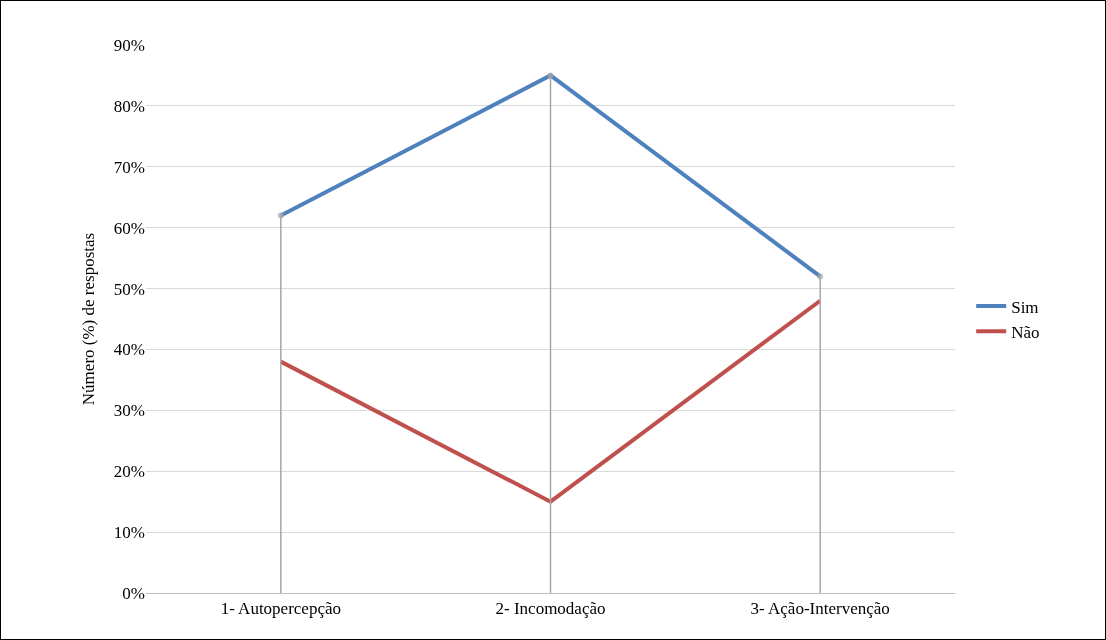 The width and height of the screenshot is (1106, 640). What do you see at coordinates (820, 609) in the screenshot?
I see `x-tick-label: 3- Ação-Intervenção` at bounding box center [820, 609].